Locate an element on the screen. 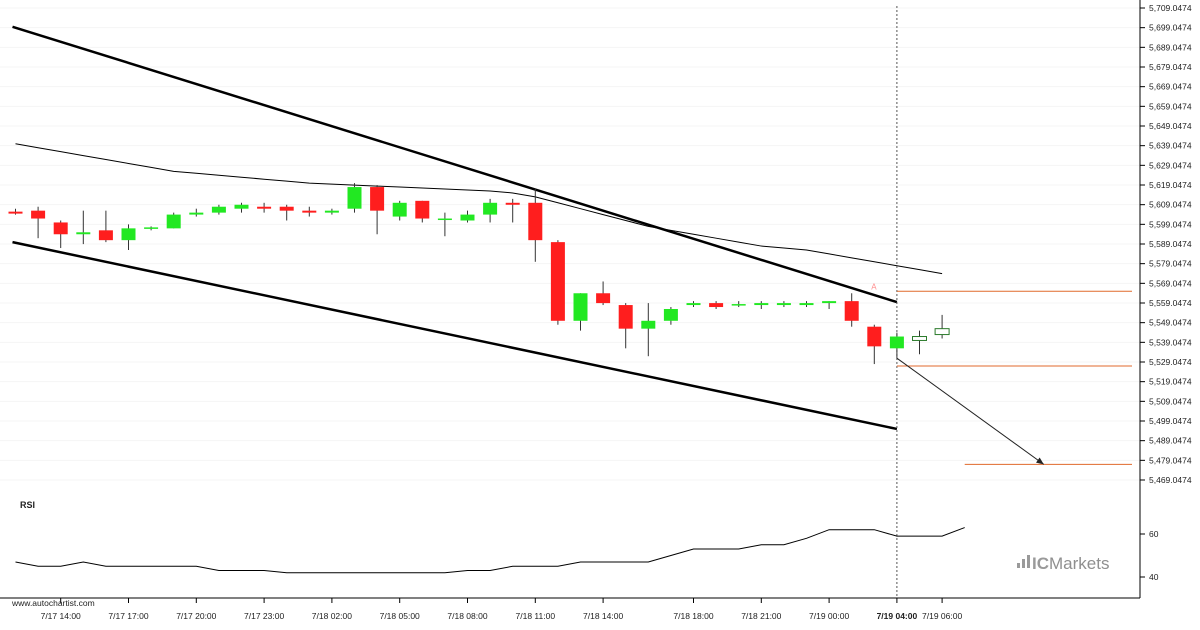 Image resolution: width=1200 pixels, height=630 pixels. forecast-arrowhead is located at coordinates (1040, 461).